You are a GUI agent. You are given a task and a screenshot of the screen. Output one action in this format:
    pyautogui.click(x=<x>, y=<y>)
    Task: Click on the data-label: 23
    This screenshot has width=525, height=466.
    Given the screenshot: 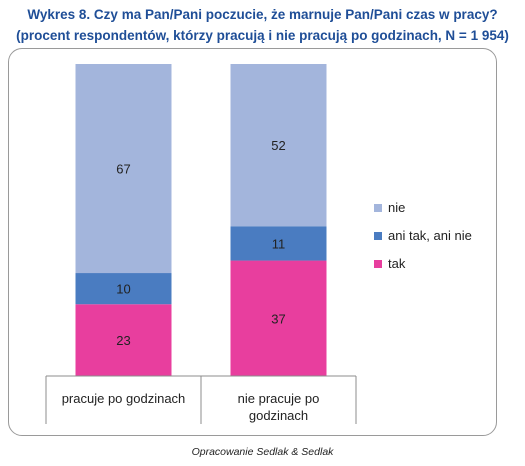 What is the action you would take?
    pyautogui.click(x=123, y=340)
    